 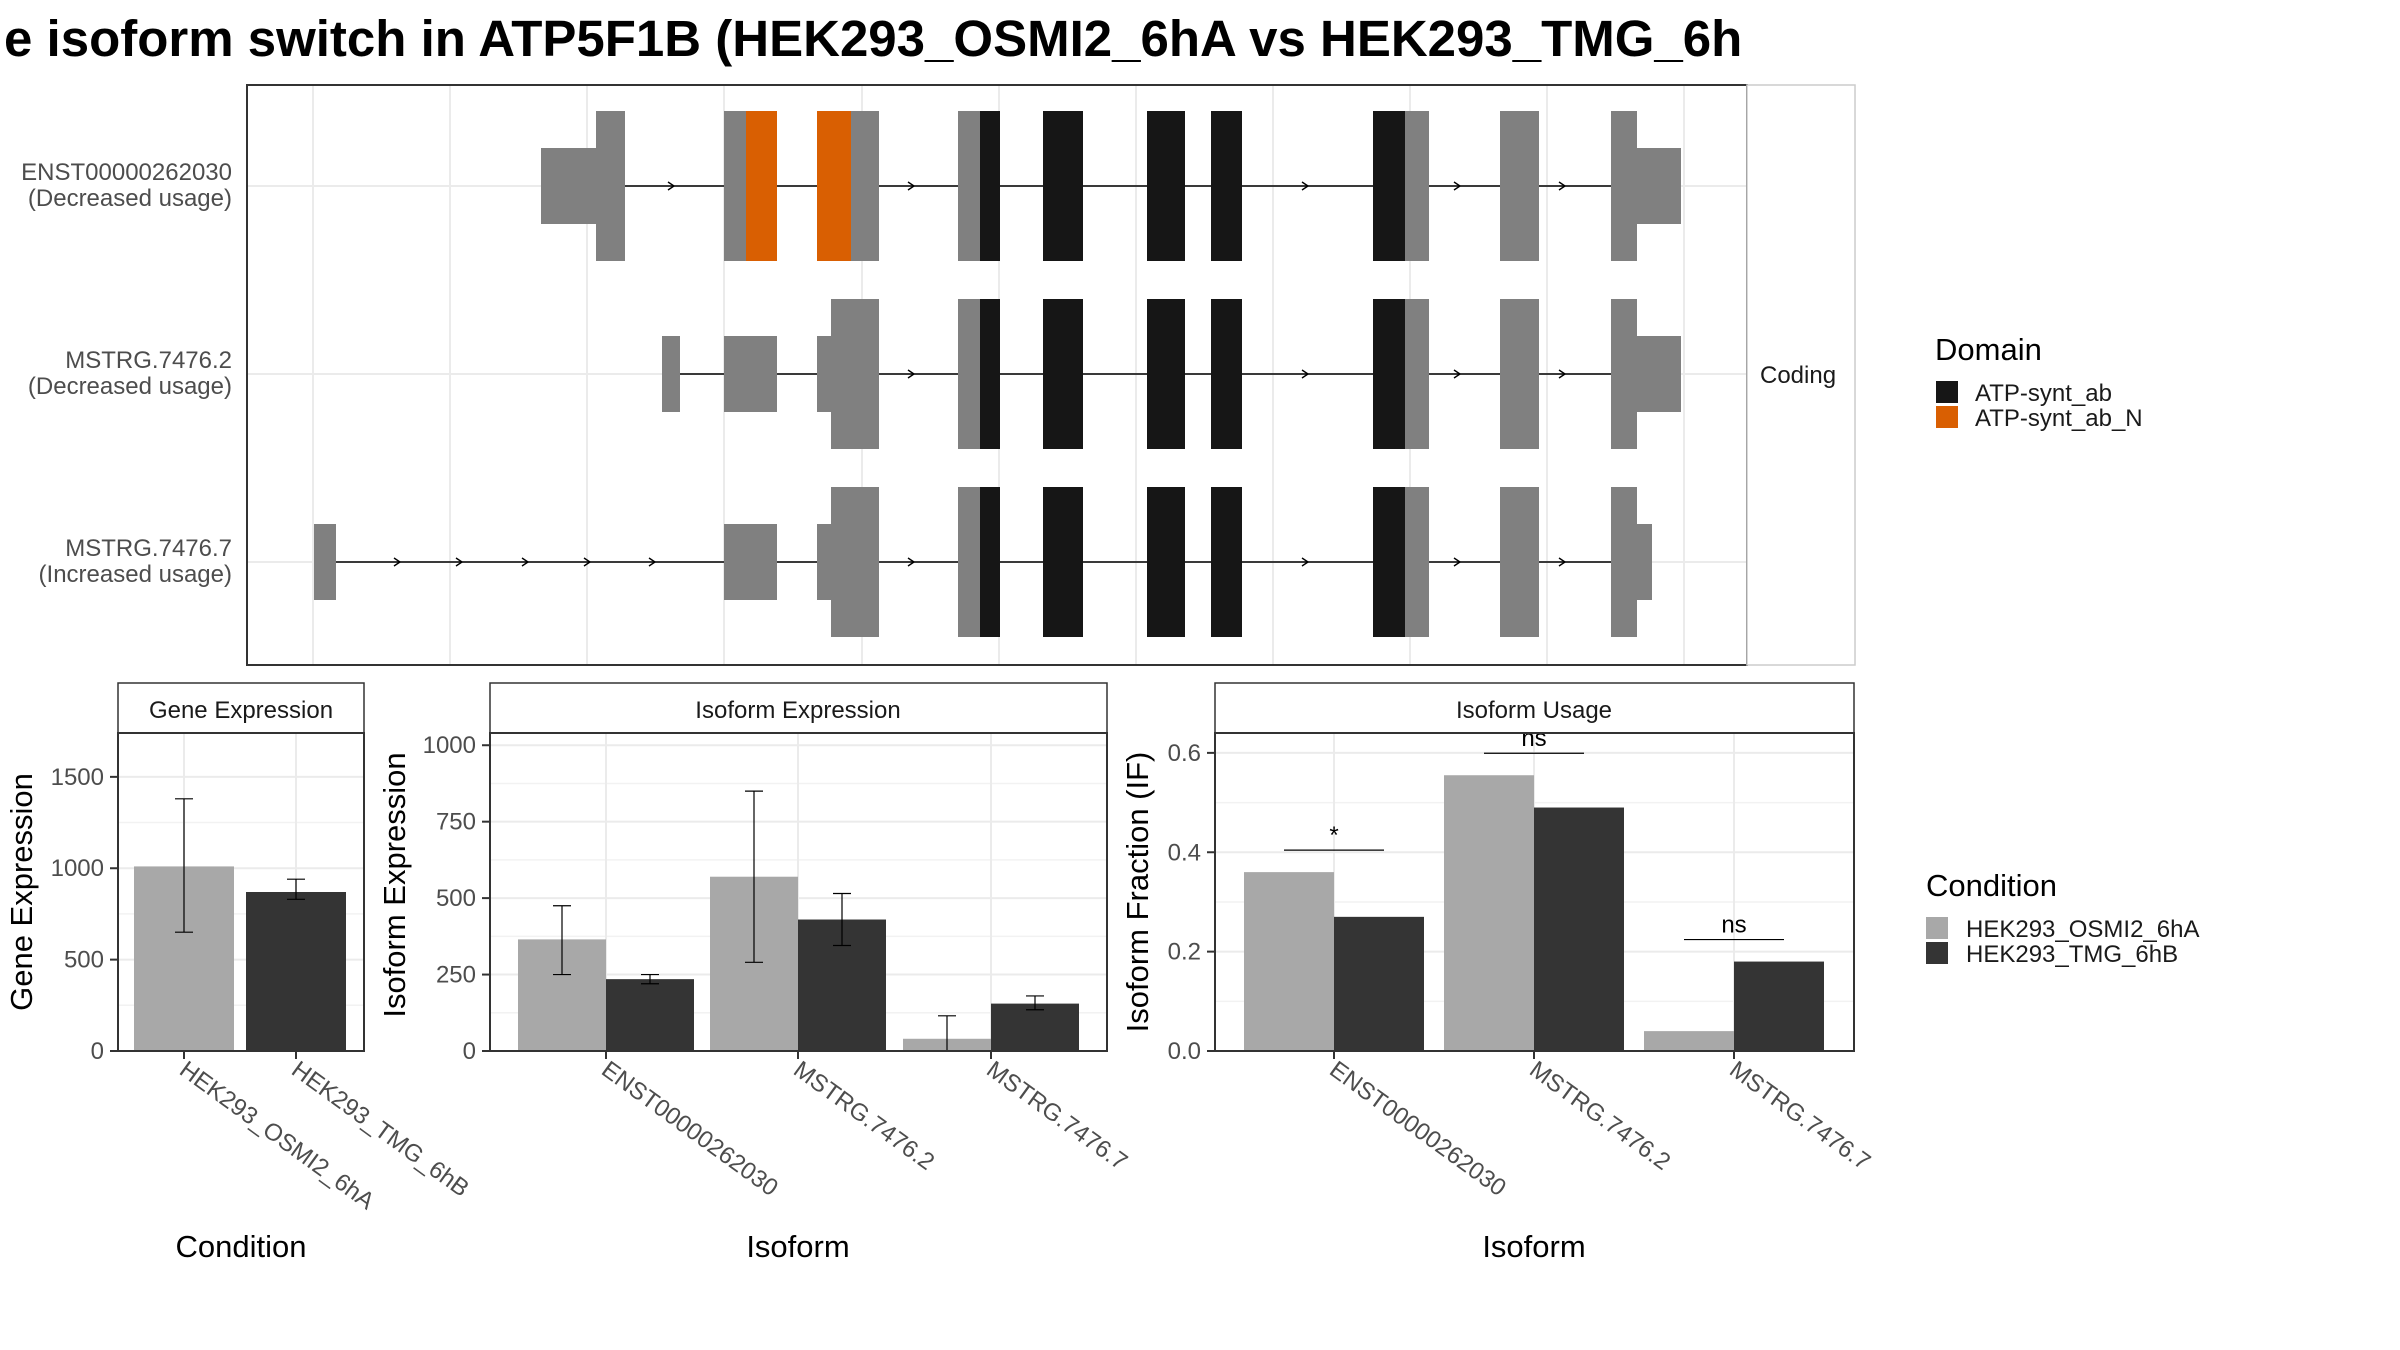 What do you see at coordinates (456, 822) in the screenshot?
I see `y-tick-label: 750` at bounding box center [456, 822].